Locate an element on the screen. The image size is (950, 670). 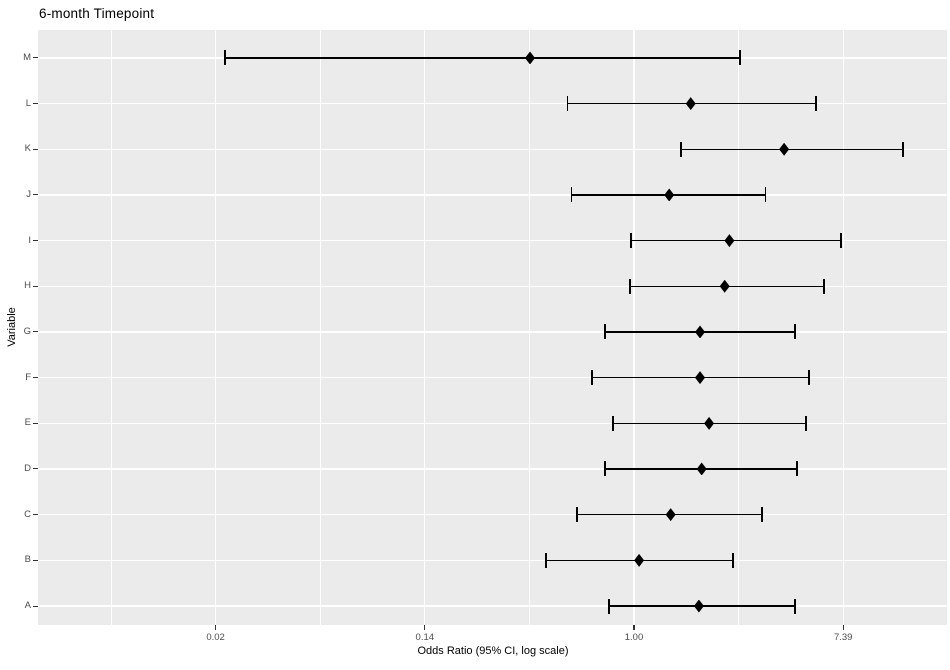
y-tick-label: F is located at coordinates (28, 377).